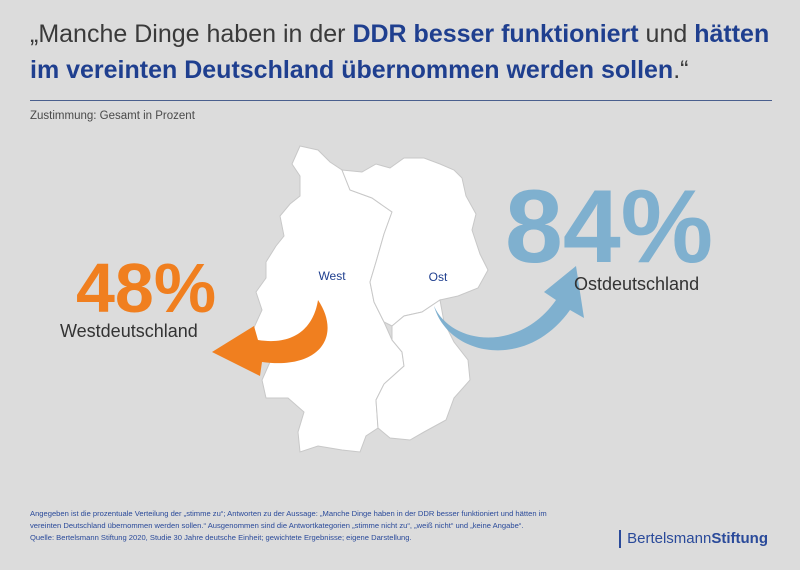  What do you see at coordinates (669, 538) in the screenshot?
I see `brand-part1: Bertelsmann` at bounding box center [669, 538].